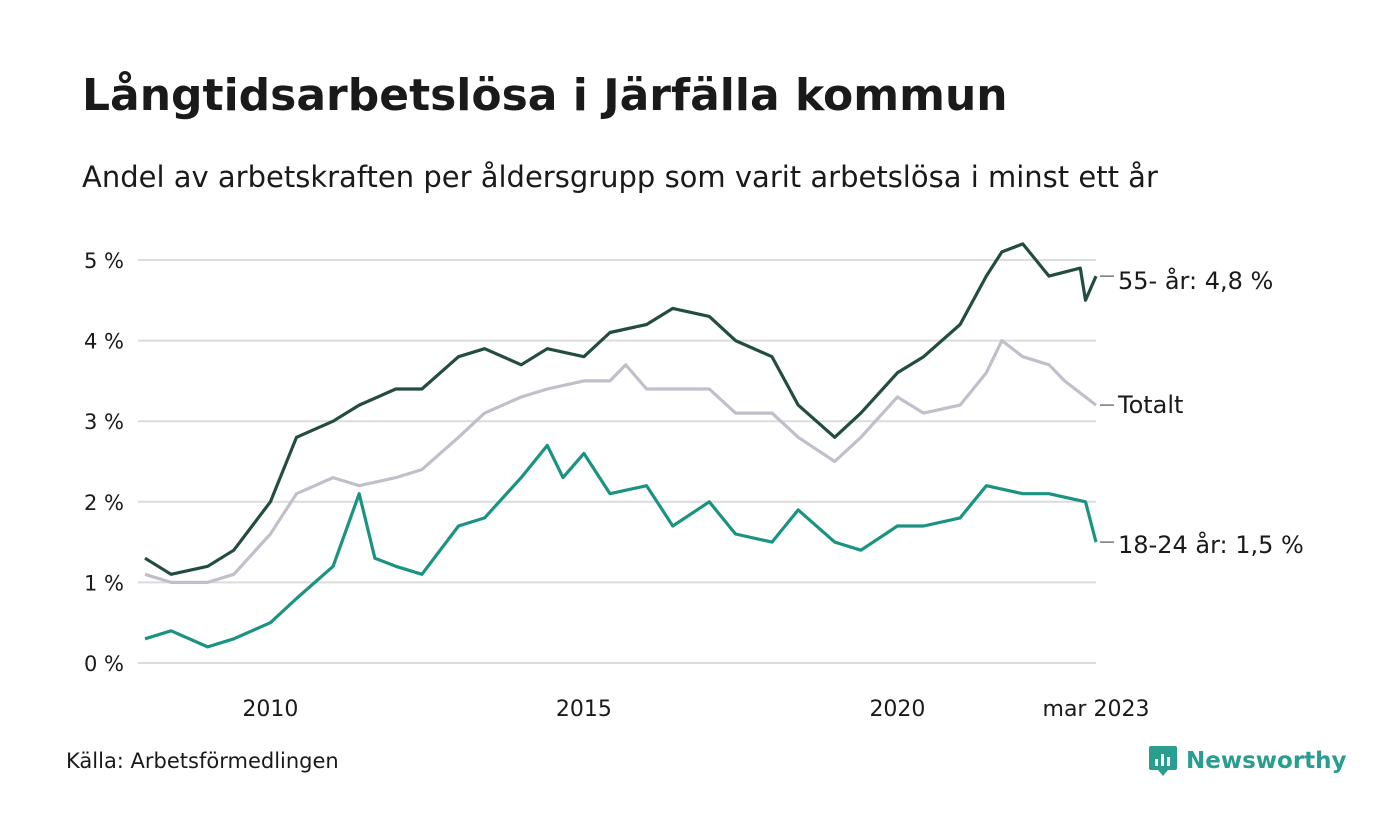 This screenshot has width=1400, height=840. I want to click on series-label: Totalt, so click(1150, 405).